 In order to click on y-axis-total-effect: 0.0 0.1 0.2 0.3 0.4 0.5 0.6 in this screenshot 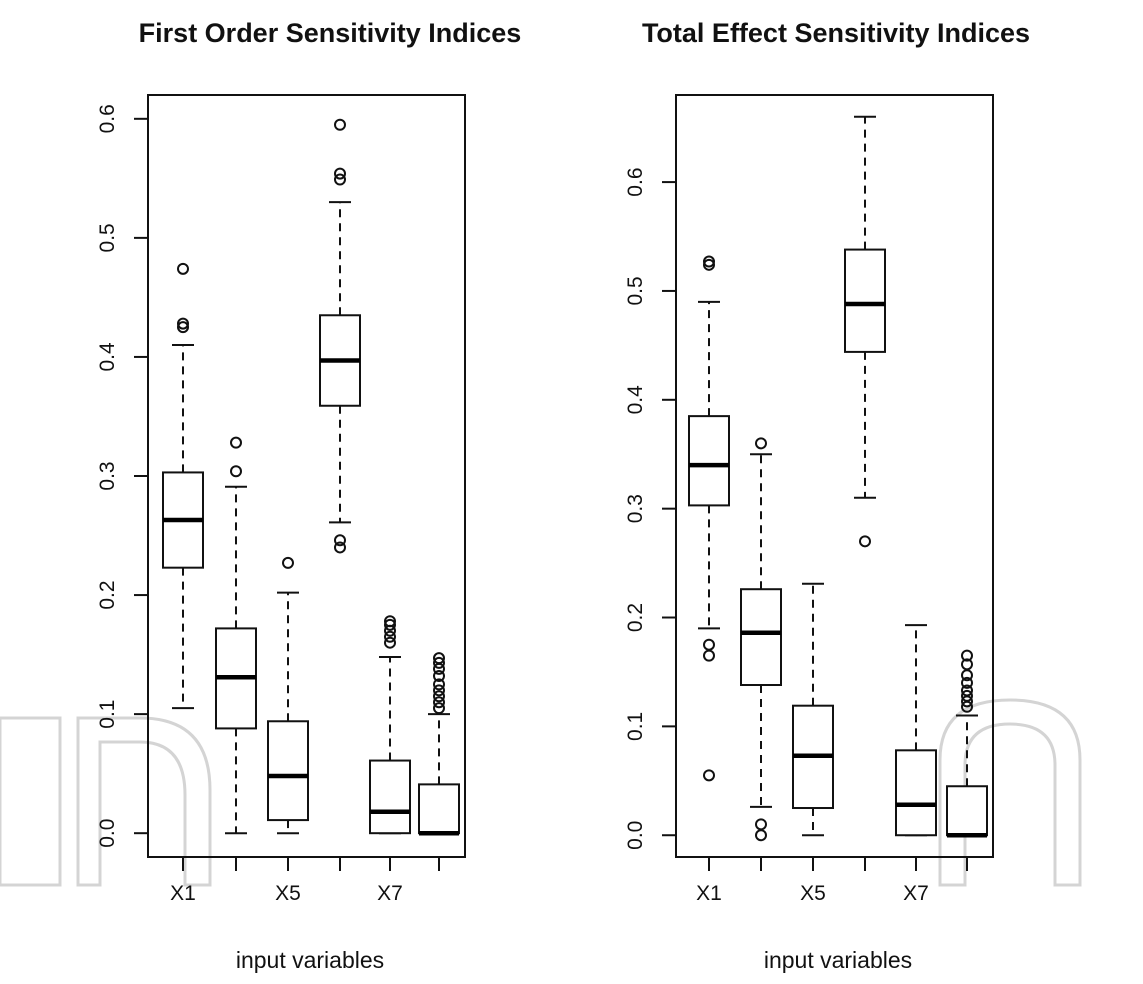, I will do `click(650, 508)`.